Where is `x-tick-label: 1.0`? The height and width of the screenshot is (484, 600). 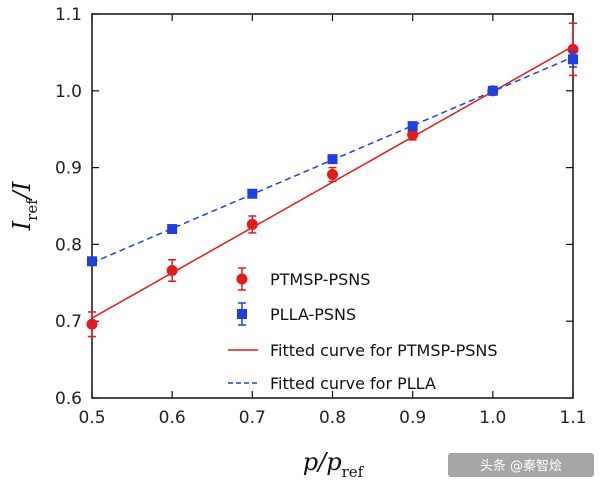 x-tick-label: 1.0 is located at coordinates (492, 418).